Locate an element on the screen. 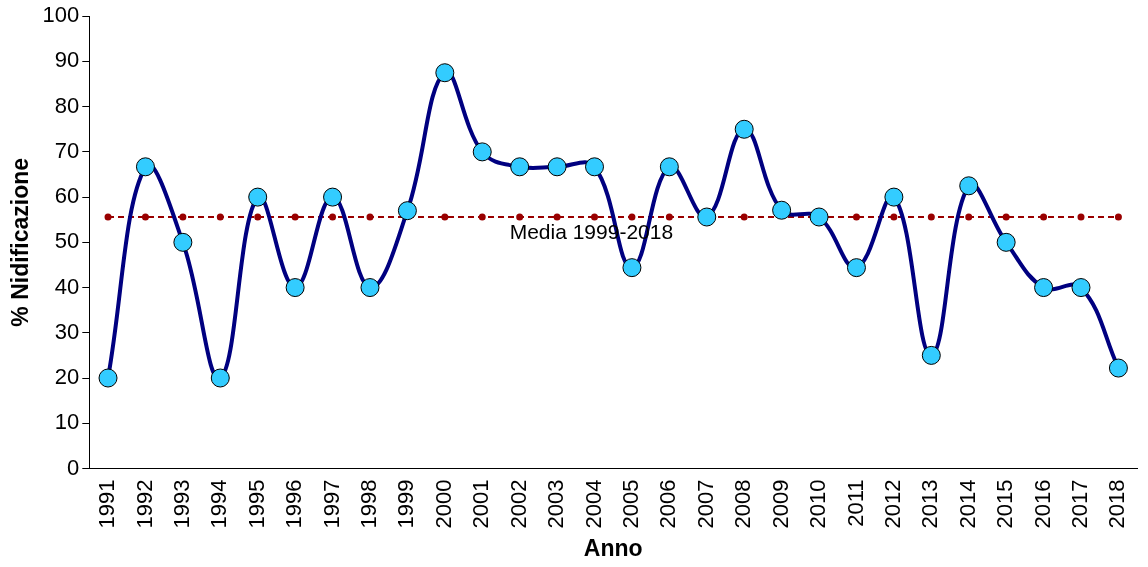  y-axis-title: % Nidificazione is located at coordinates (20, 242).